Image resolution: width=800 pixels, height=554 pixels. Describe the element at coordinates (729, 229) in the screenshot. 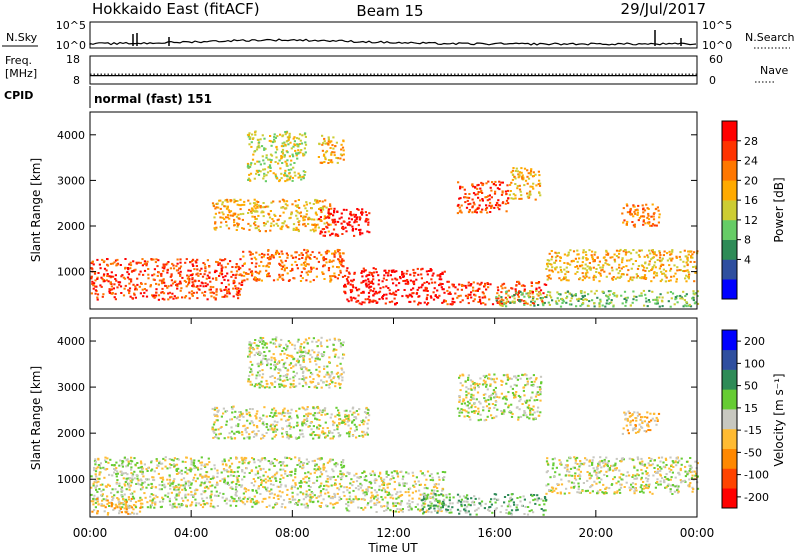

I see `colorbar-cell` at that location.